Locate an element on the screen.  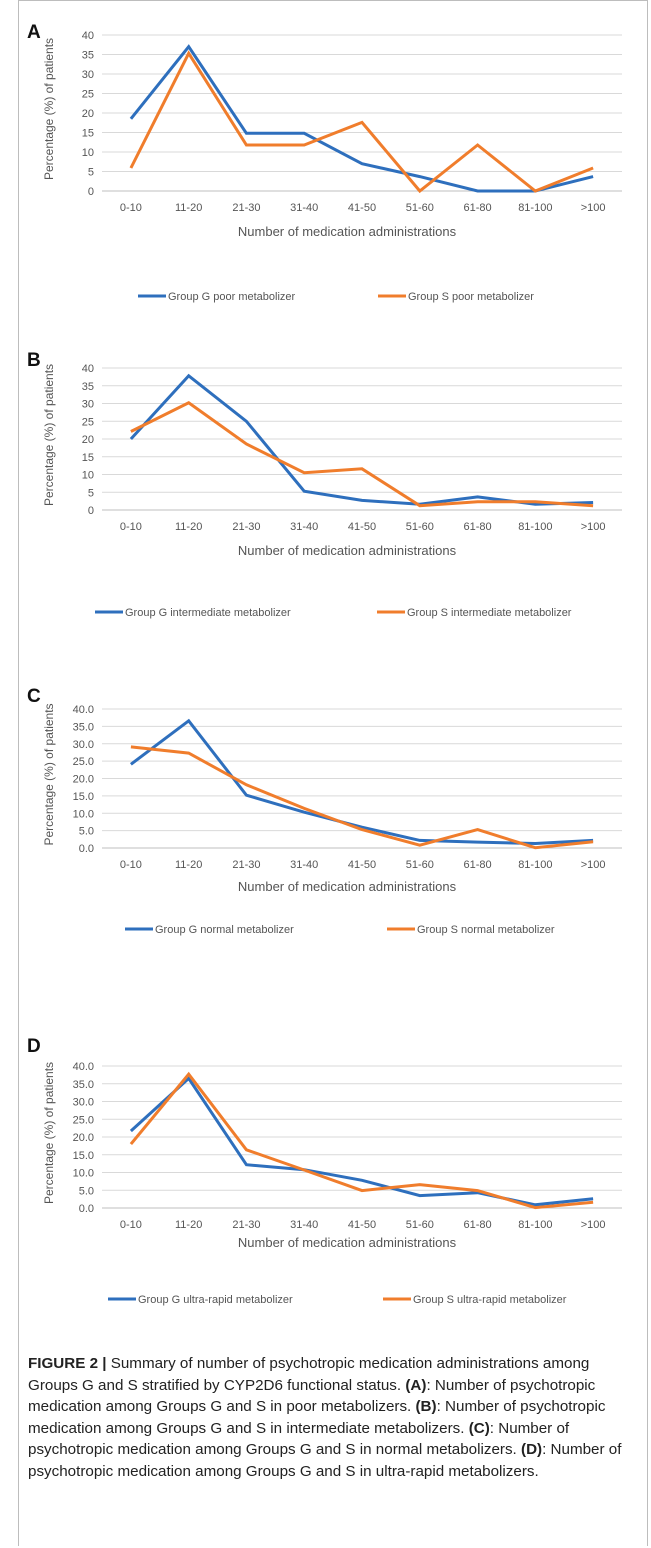
caption-tag-a: (A) is located at coordinates (416, 1385).